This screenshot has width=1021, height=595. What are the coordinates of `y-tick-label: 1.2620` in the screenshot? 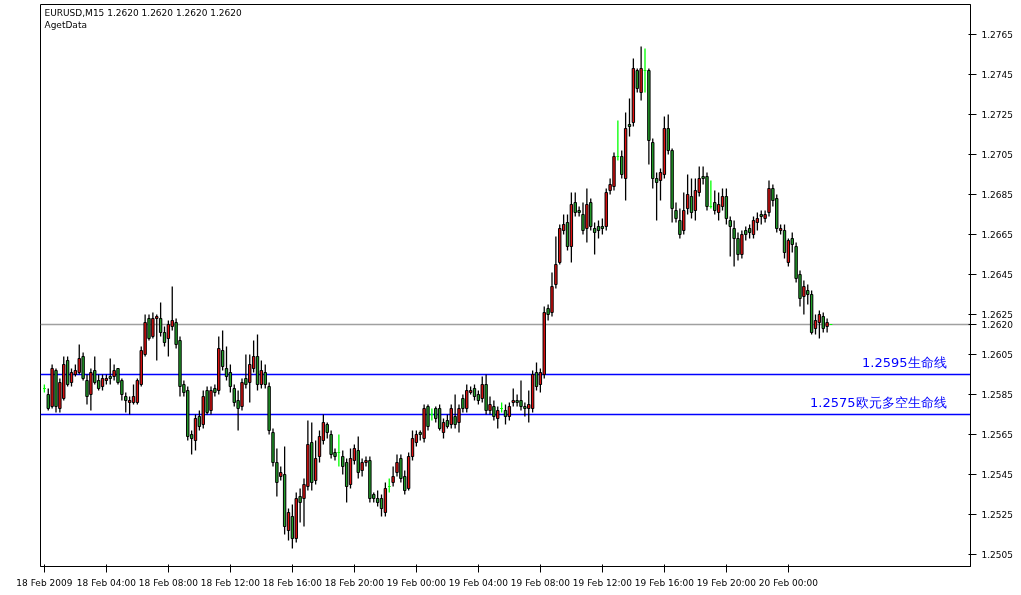 It's located at (997, 325).